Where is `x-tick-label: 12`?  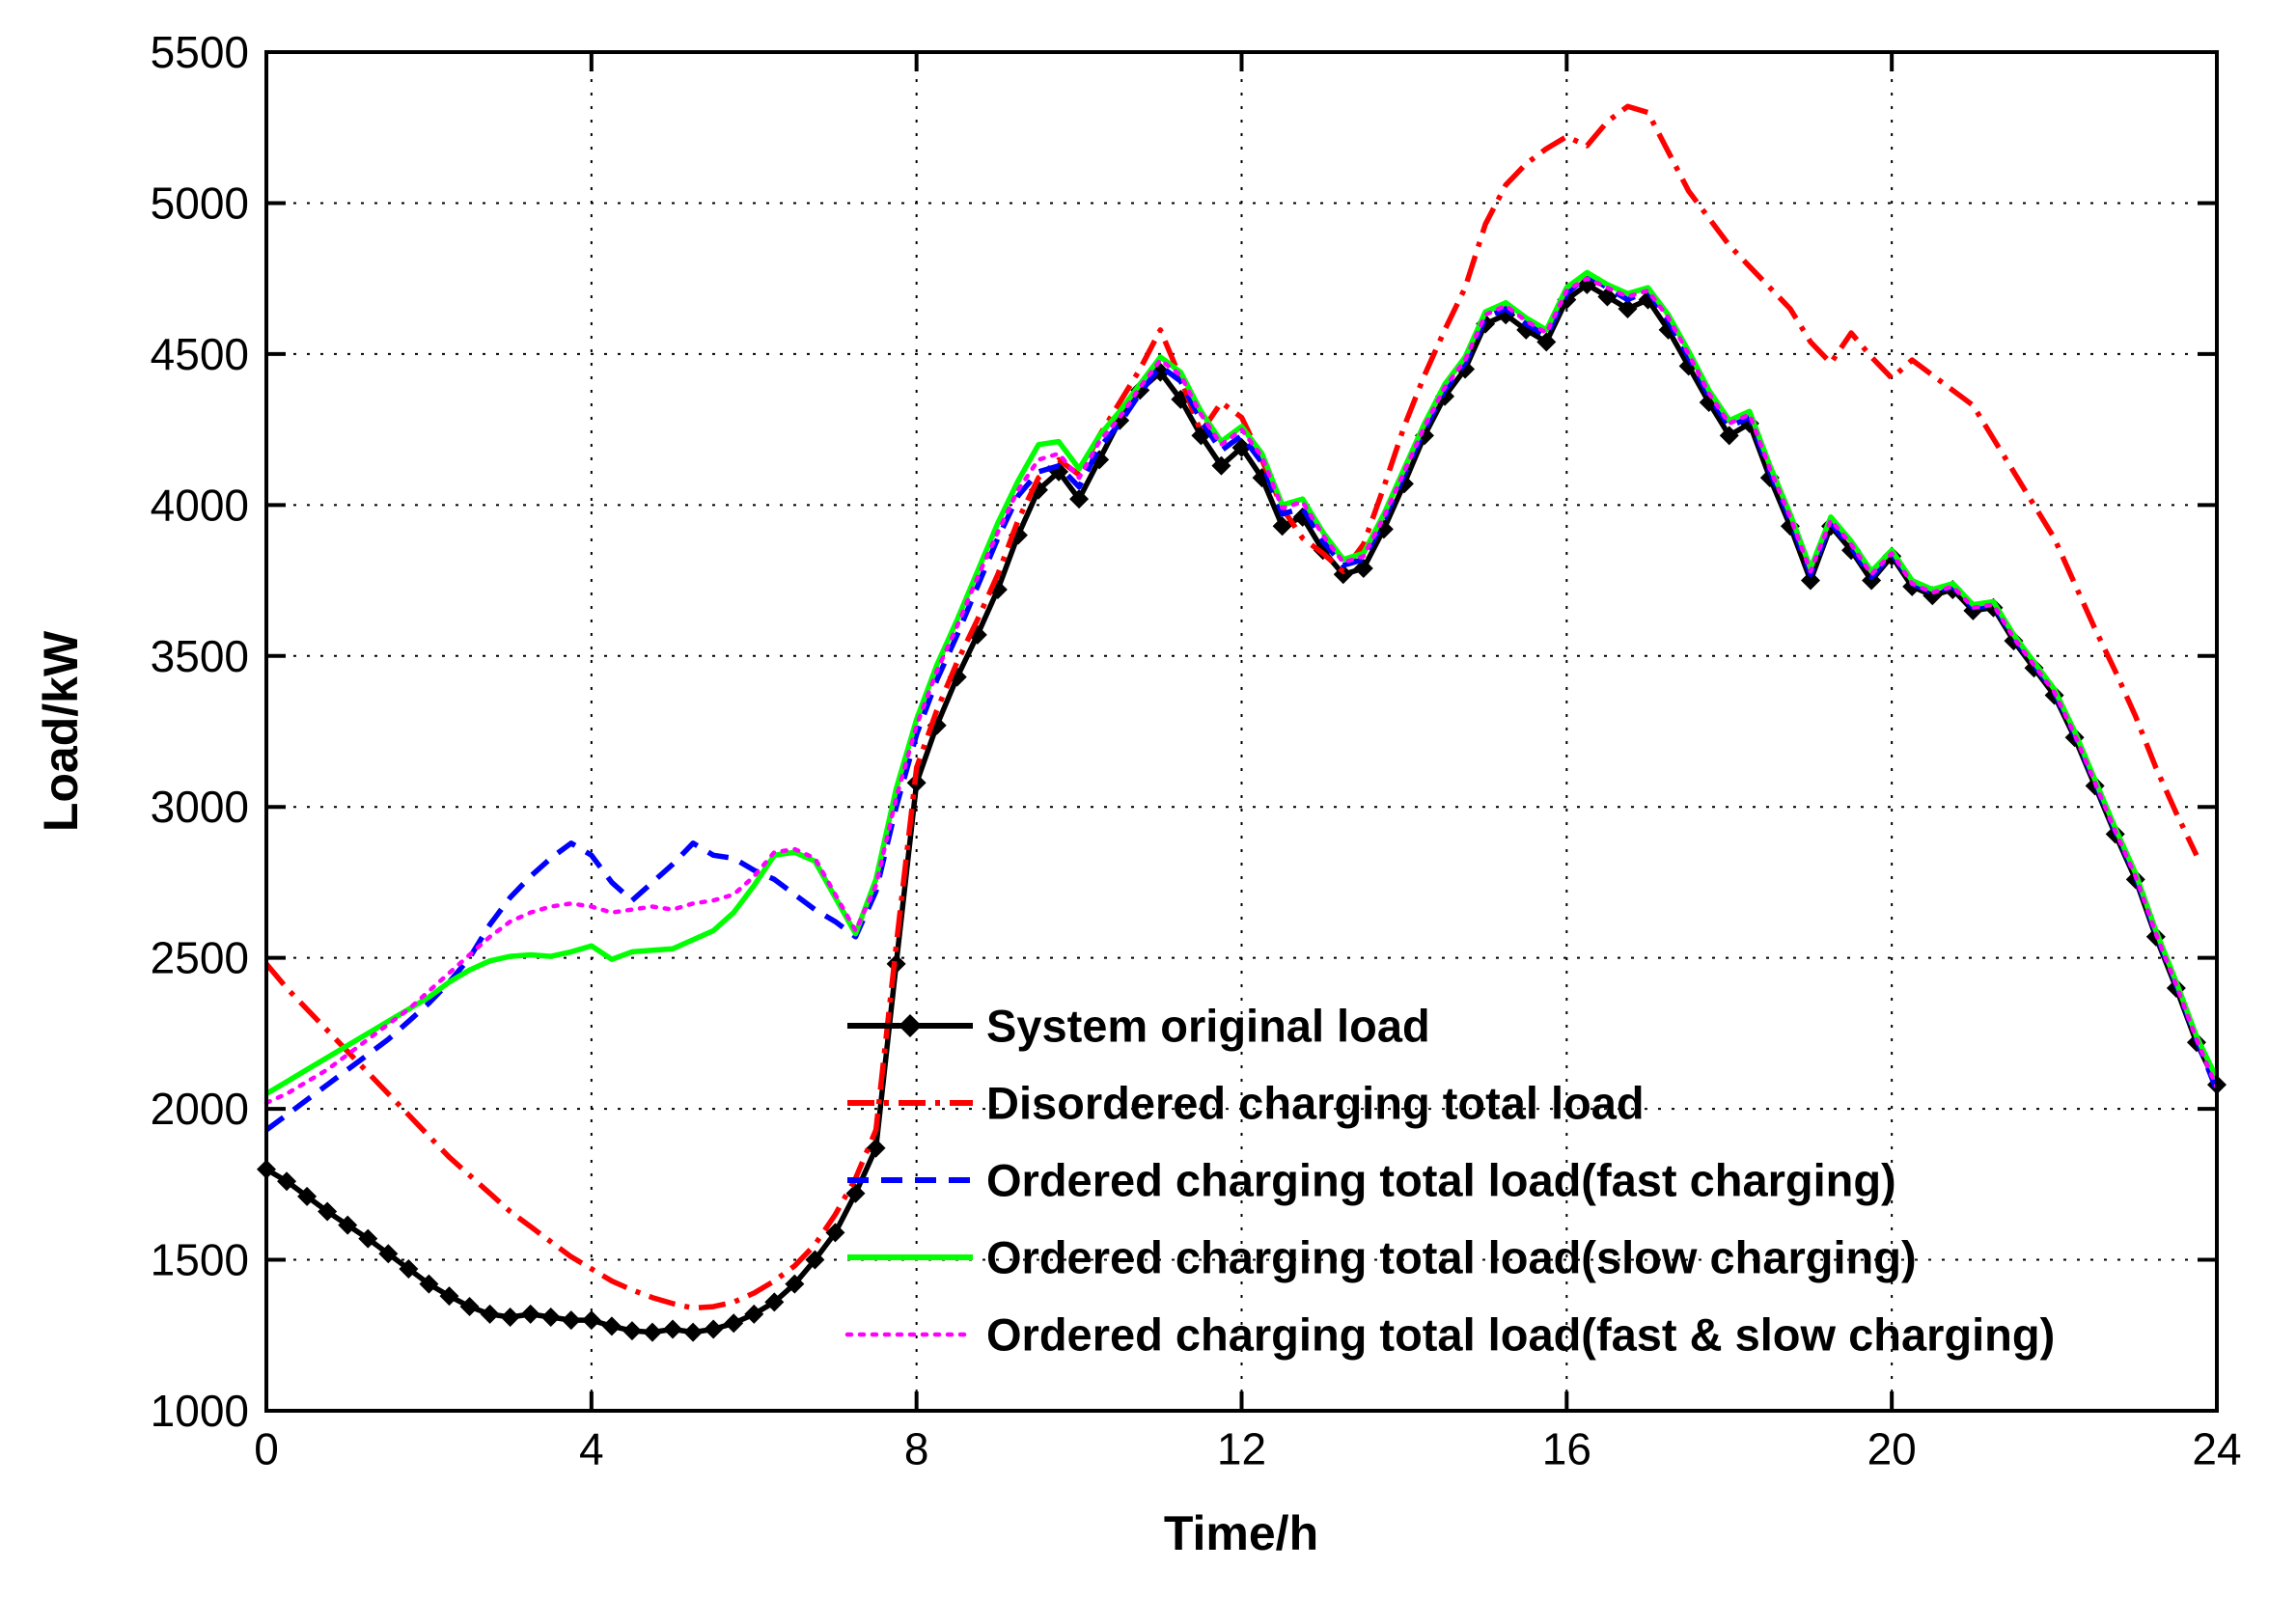
x-tick-label: 12 is located at coordinates (1241, 1449).